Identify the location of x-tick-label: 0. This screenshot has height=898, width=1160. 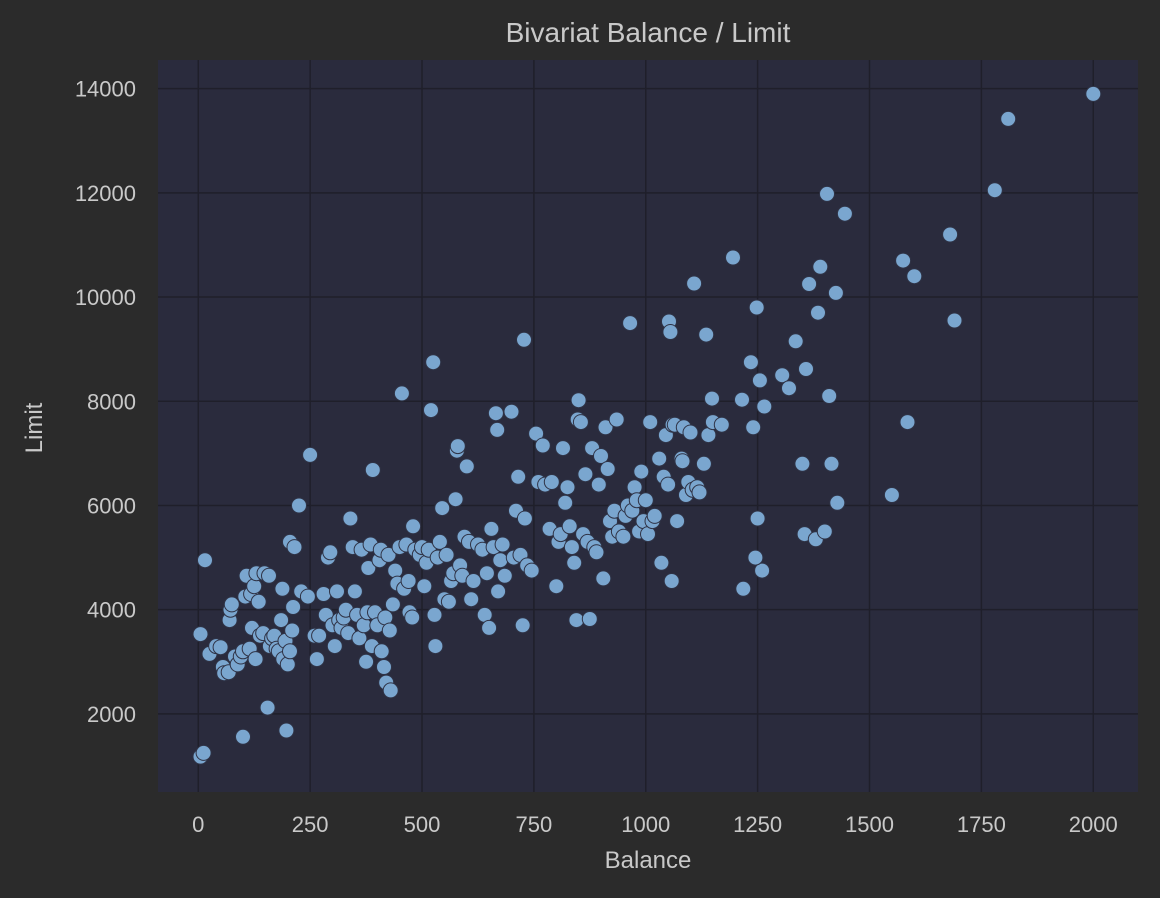
(198, 824).